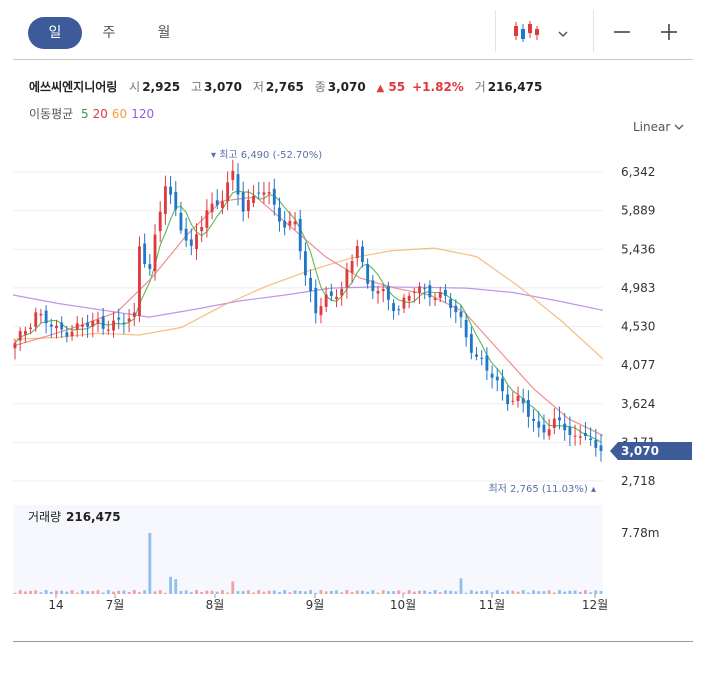  I want to click on tab-monthly: 월, so click(164, 33).